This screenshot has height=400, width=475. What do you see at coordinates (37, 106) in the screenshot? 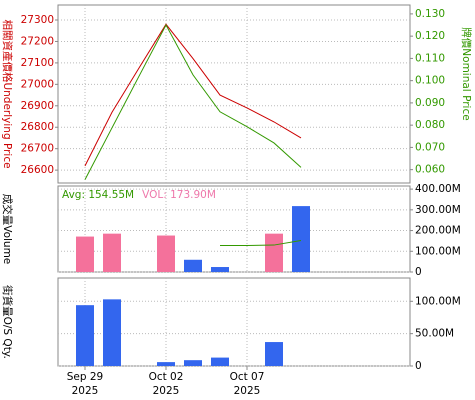
I see `y-tick-label: 26900` at bounding box center [37, 106].